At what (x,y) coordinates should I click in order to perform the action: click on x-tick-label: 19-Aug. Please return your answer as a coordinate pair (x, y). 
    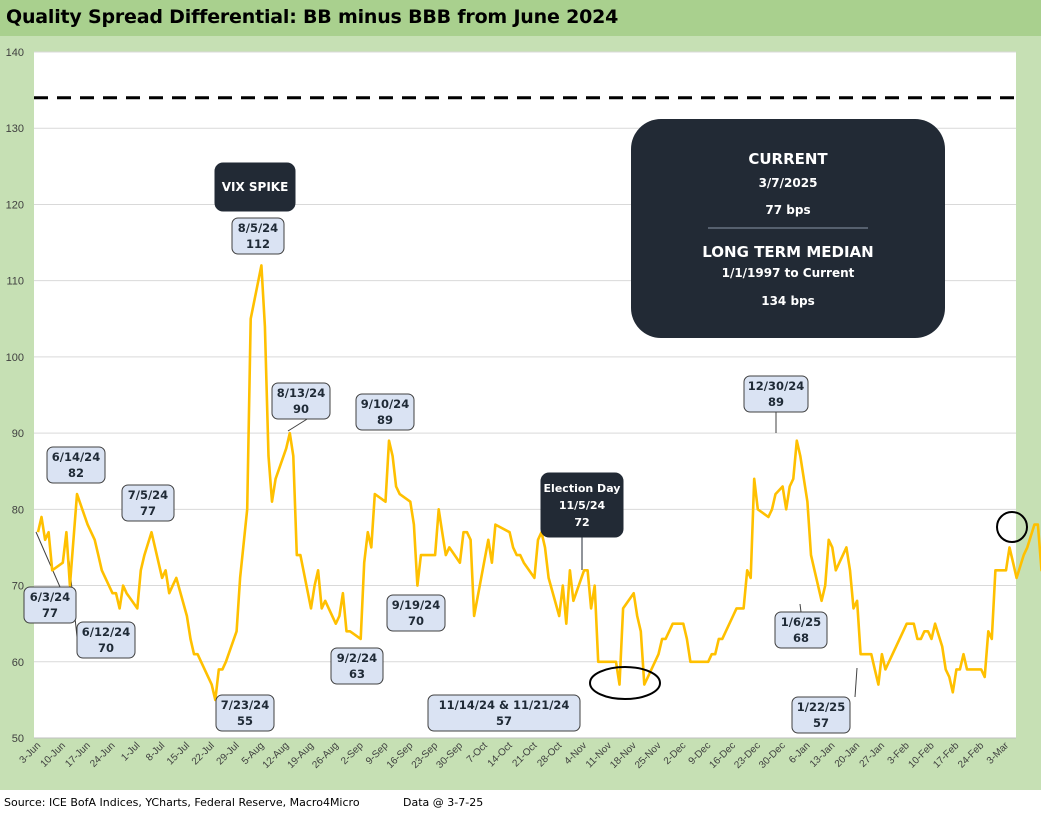
    Looking at the image, I should click on (301, 755).